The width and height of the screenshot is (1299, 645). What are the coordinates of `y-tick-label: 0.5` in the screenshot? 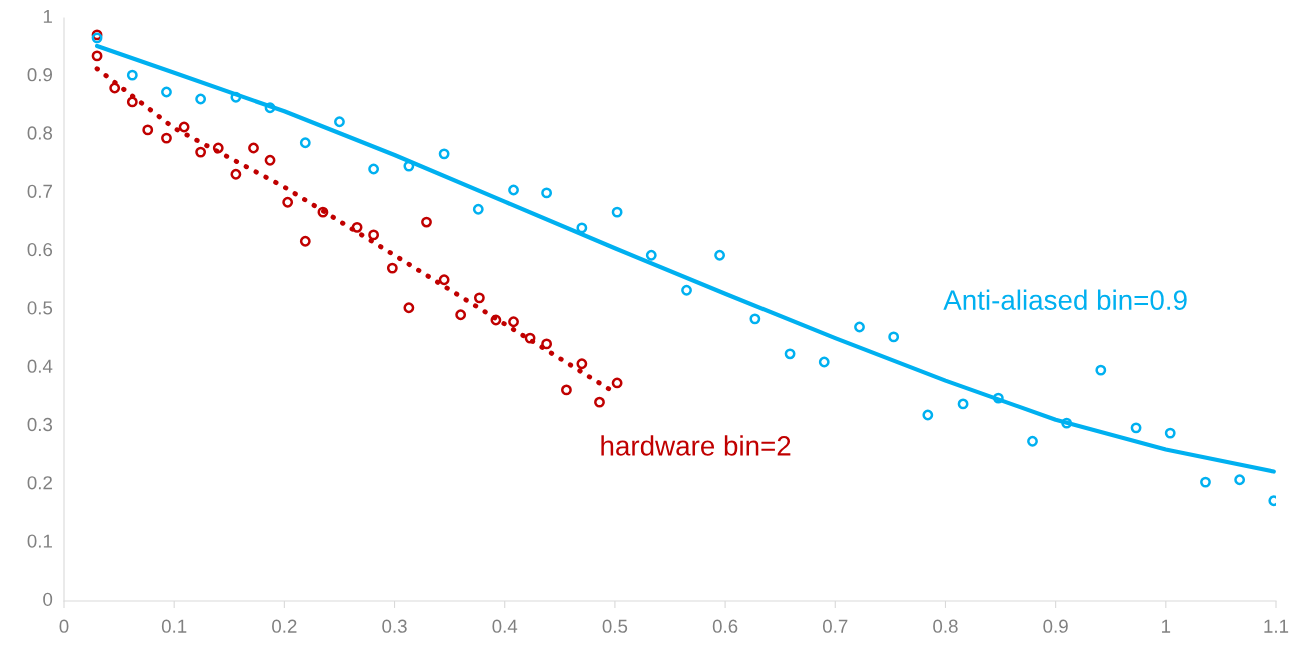 It's located at (40, 308).